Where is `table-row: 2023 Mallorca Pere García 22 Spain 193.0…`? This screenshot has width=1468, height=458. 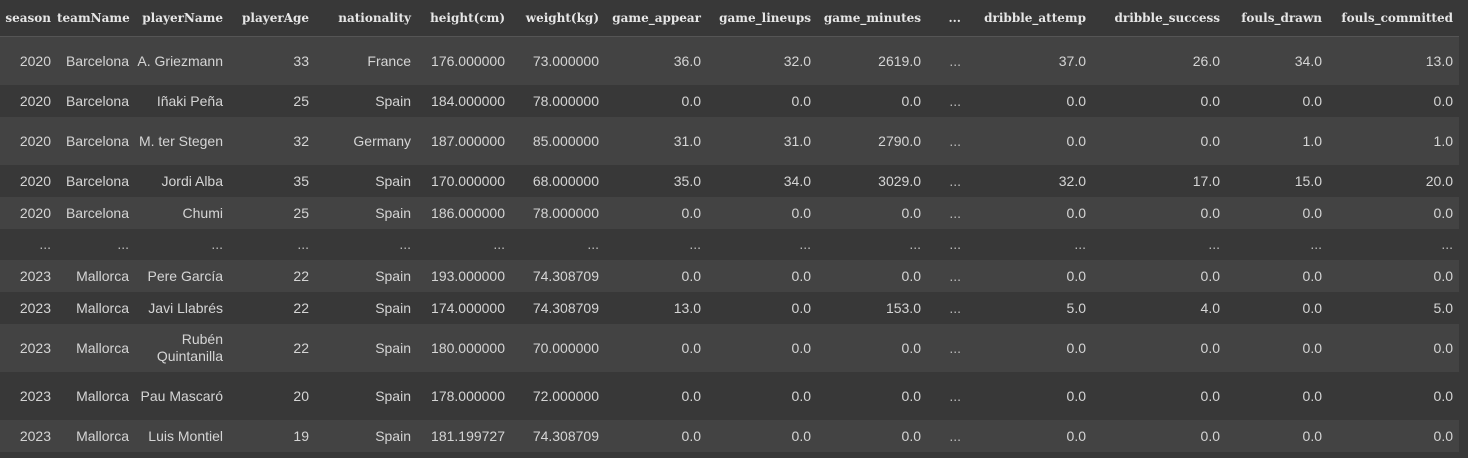 table-row: 2023 Mallorca Pere García 22 Spain 193.0… is located at coordinates (729, 276).